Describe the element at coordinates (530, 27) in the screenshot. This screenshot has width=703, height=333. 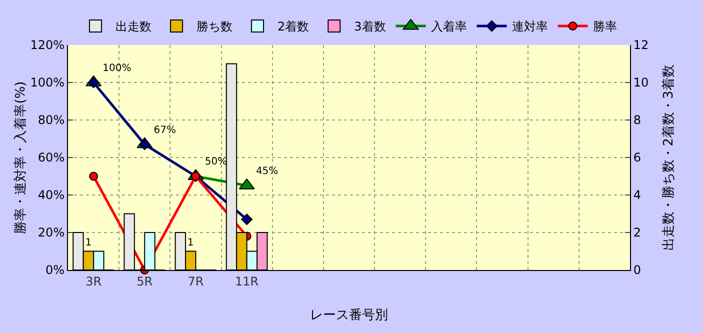
I see `legend-label: 連対率` at that location.